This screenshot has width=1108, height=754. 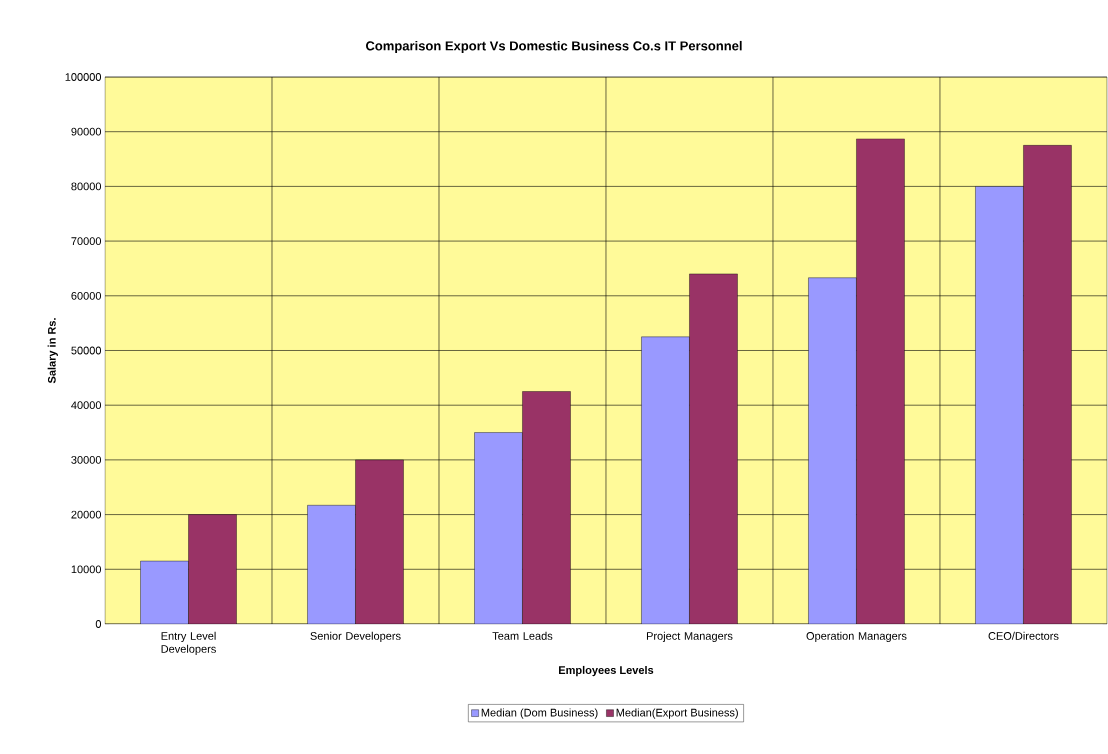 What do you see at coordinates (86, 186) in the screenshot?
I see `y-tick-label: 80000` at bounding box center [86, 186].